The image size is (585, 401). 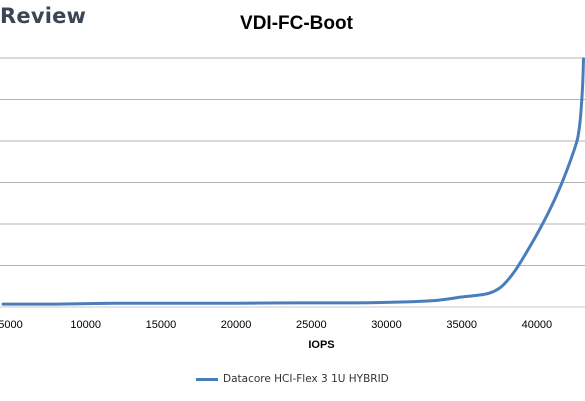 What do you see at coordinates (236, 325) in the screenshot?
I see `x-tick-label: 20000` at bounding box center [236, 325].